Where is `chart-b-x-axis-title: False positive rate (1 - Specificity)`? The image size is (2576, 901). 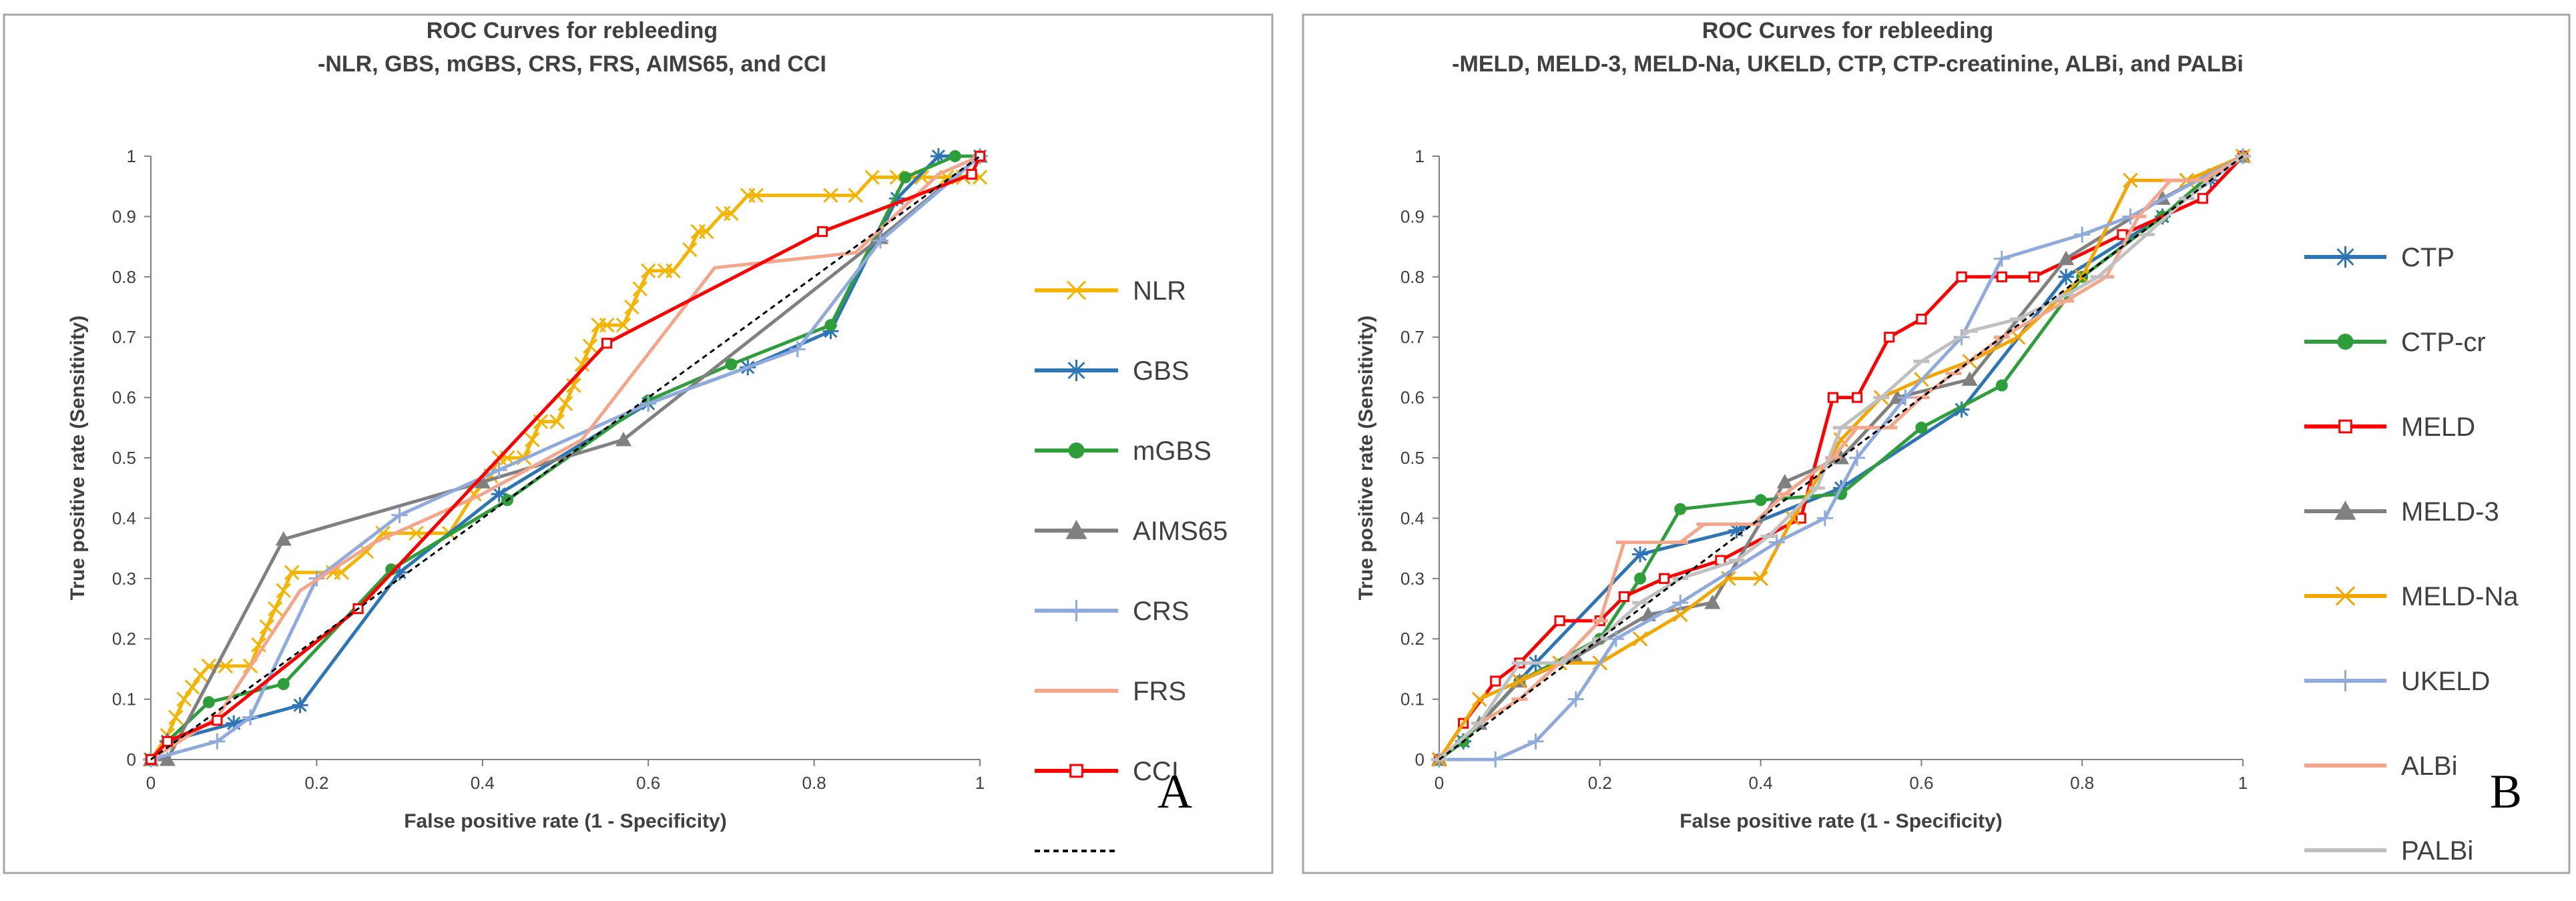 chart-b-x-axis-title: False positive rate (1 - Specificity) is located at coordinates (1841, 821).